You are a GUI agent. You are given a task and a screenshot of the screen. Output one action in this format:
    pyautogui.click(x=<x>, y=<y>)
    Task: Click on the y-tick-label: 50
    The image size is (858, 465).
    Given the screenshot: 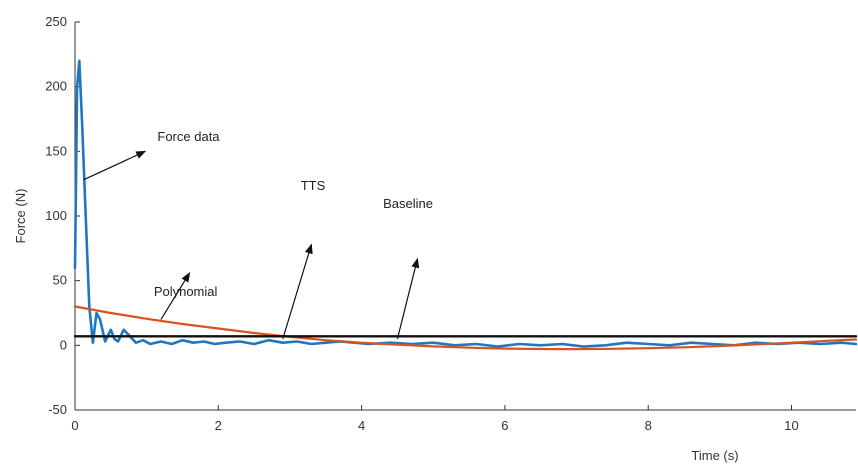 What is the action you would take?
    pyautogui.click(x=60, y=280)
    